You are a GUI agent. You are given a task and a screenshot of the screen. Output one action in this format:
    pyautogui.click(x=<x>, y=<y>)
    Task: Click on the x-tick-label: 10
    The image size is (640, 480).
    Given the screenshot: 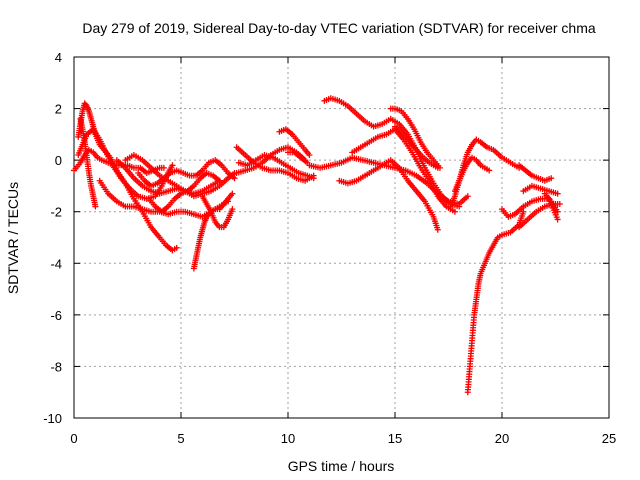 What is the action you would take?
    pyautogui.click(x=288, y=438)
    